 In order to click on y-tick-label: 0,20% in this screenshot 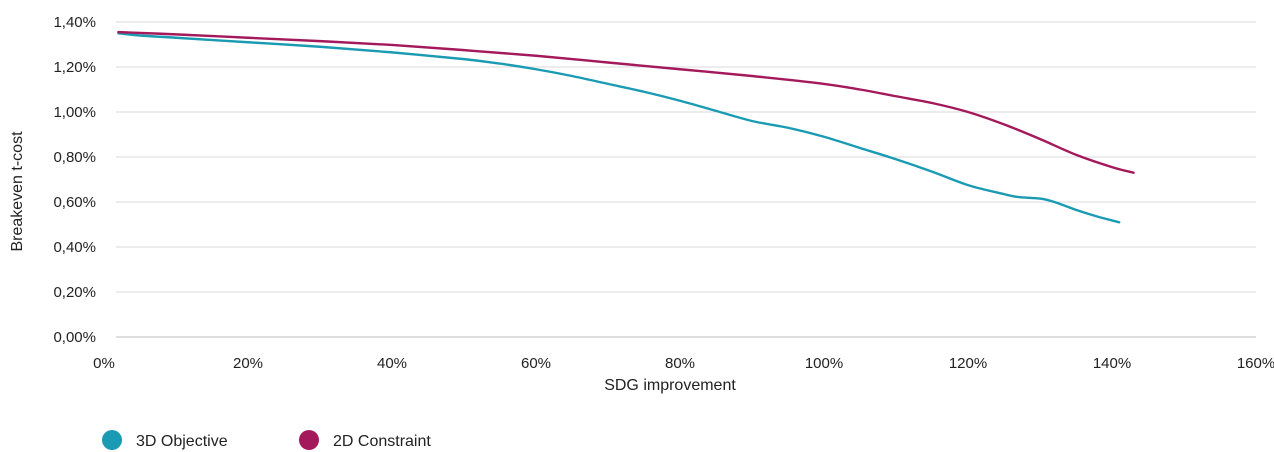, I will do `click(74, 292)`.